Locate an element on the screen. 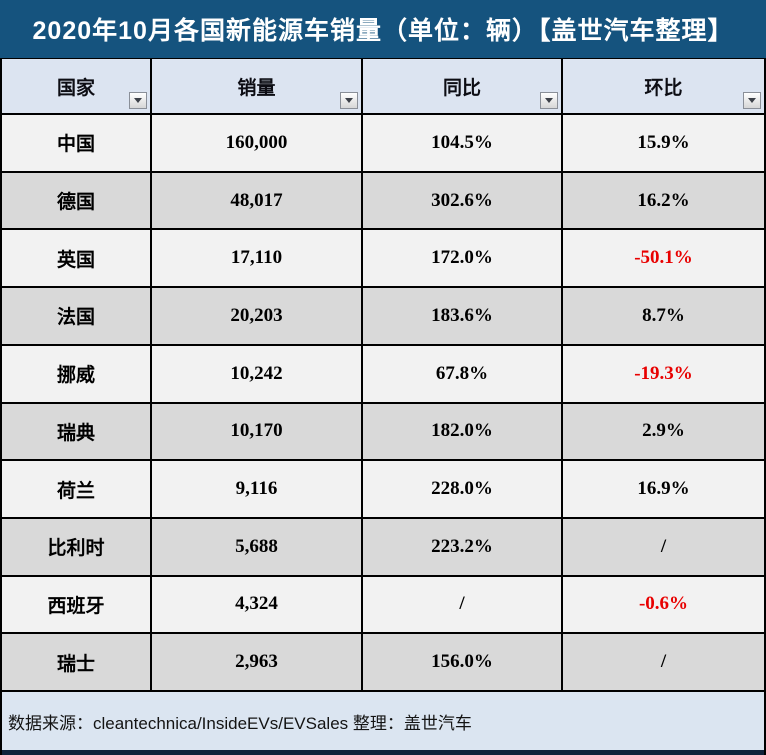 This screenshot has height=755, width=766. yoy-cell: 104.5% is located at coordinates (463, 143).